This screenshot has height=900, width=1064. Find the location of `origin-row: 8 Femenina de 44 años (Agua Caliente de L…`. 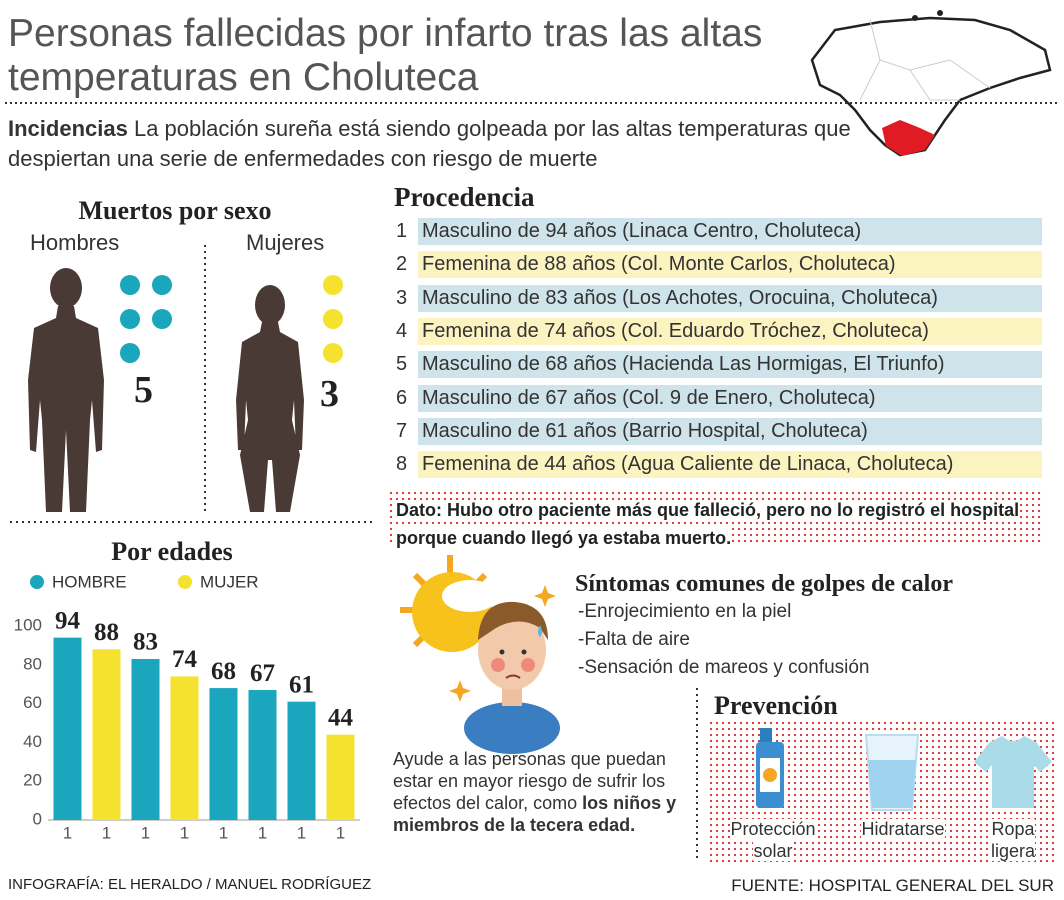

origin-row: 8 Femenina de 44 años (Agua Caliente de L… is located at coordinates (721, 465).